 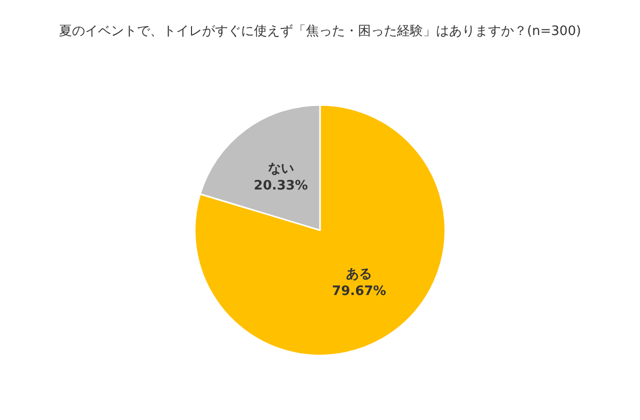 What do you see at coordinates (359, 274) in the screenshot?
I see `slice-label: ある` at bounding box center [359, 274].